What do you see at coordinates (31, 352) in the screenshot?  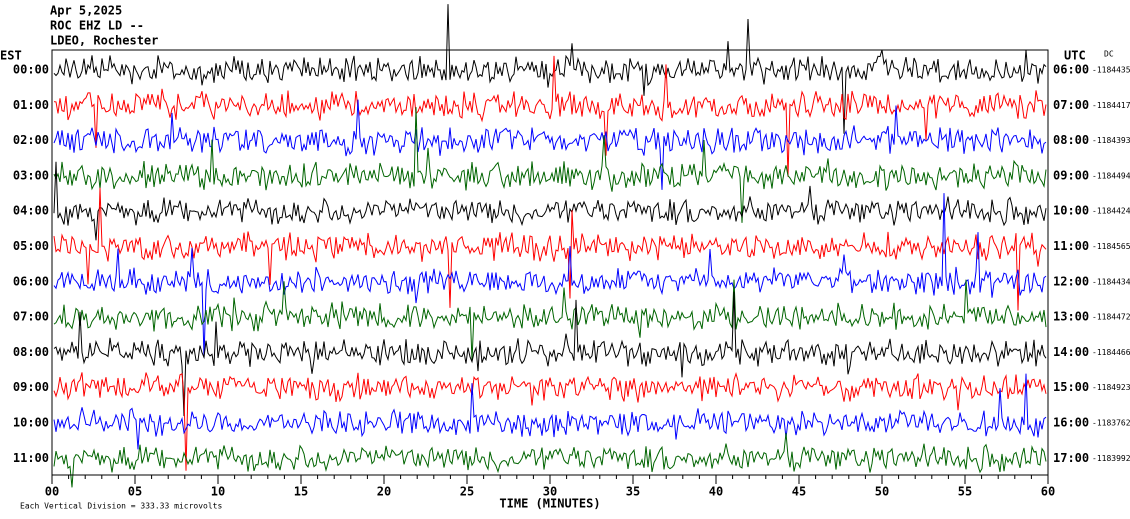 I see `left-time-label: 08:00` at bounding box center [31, 352].